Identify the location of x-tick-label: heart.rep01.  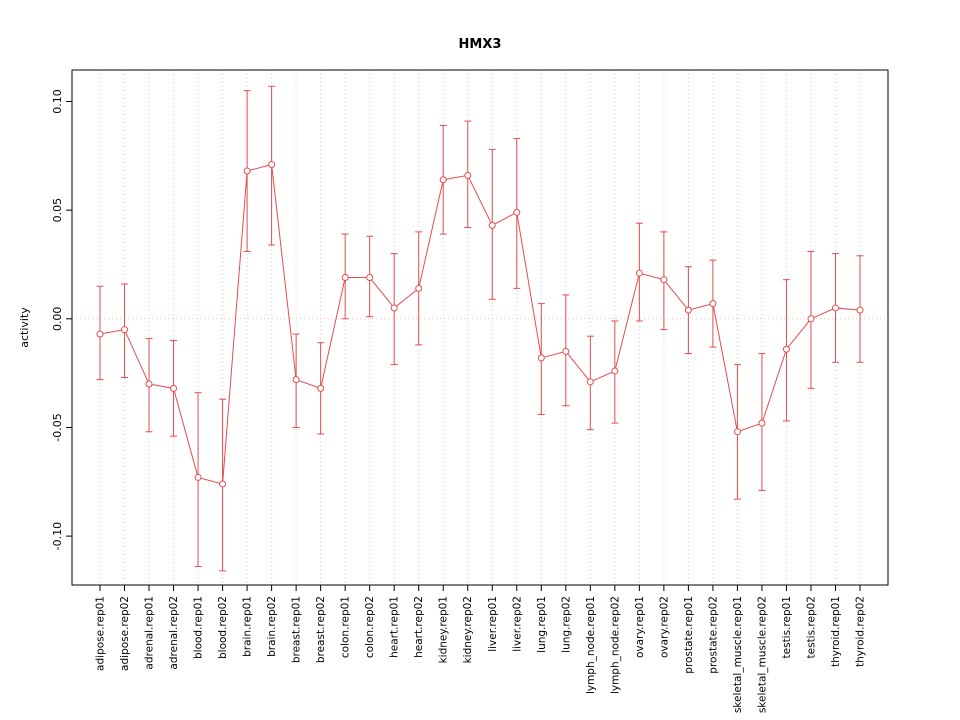
(395, 627).